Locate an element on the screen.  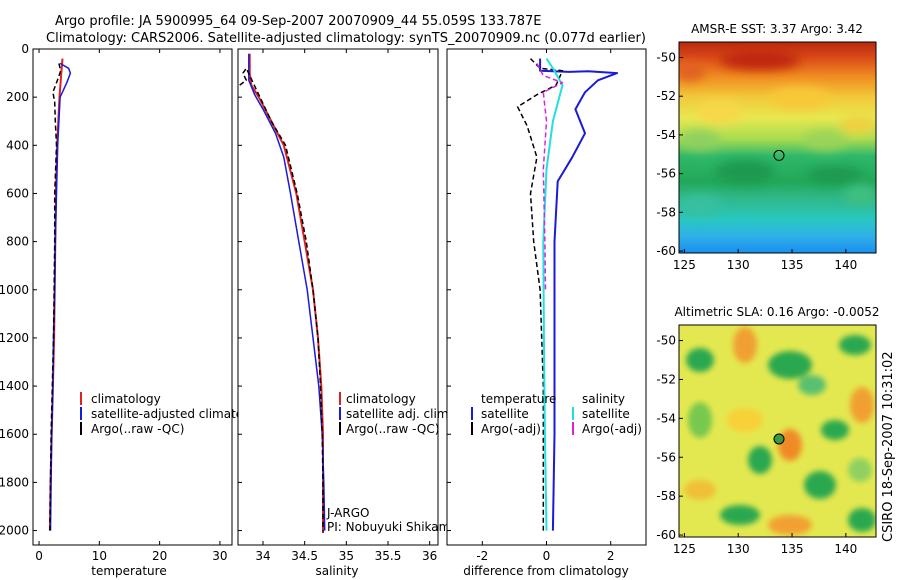
x-tick-label: 34 is located at coordinates (262, 556).